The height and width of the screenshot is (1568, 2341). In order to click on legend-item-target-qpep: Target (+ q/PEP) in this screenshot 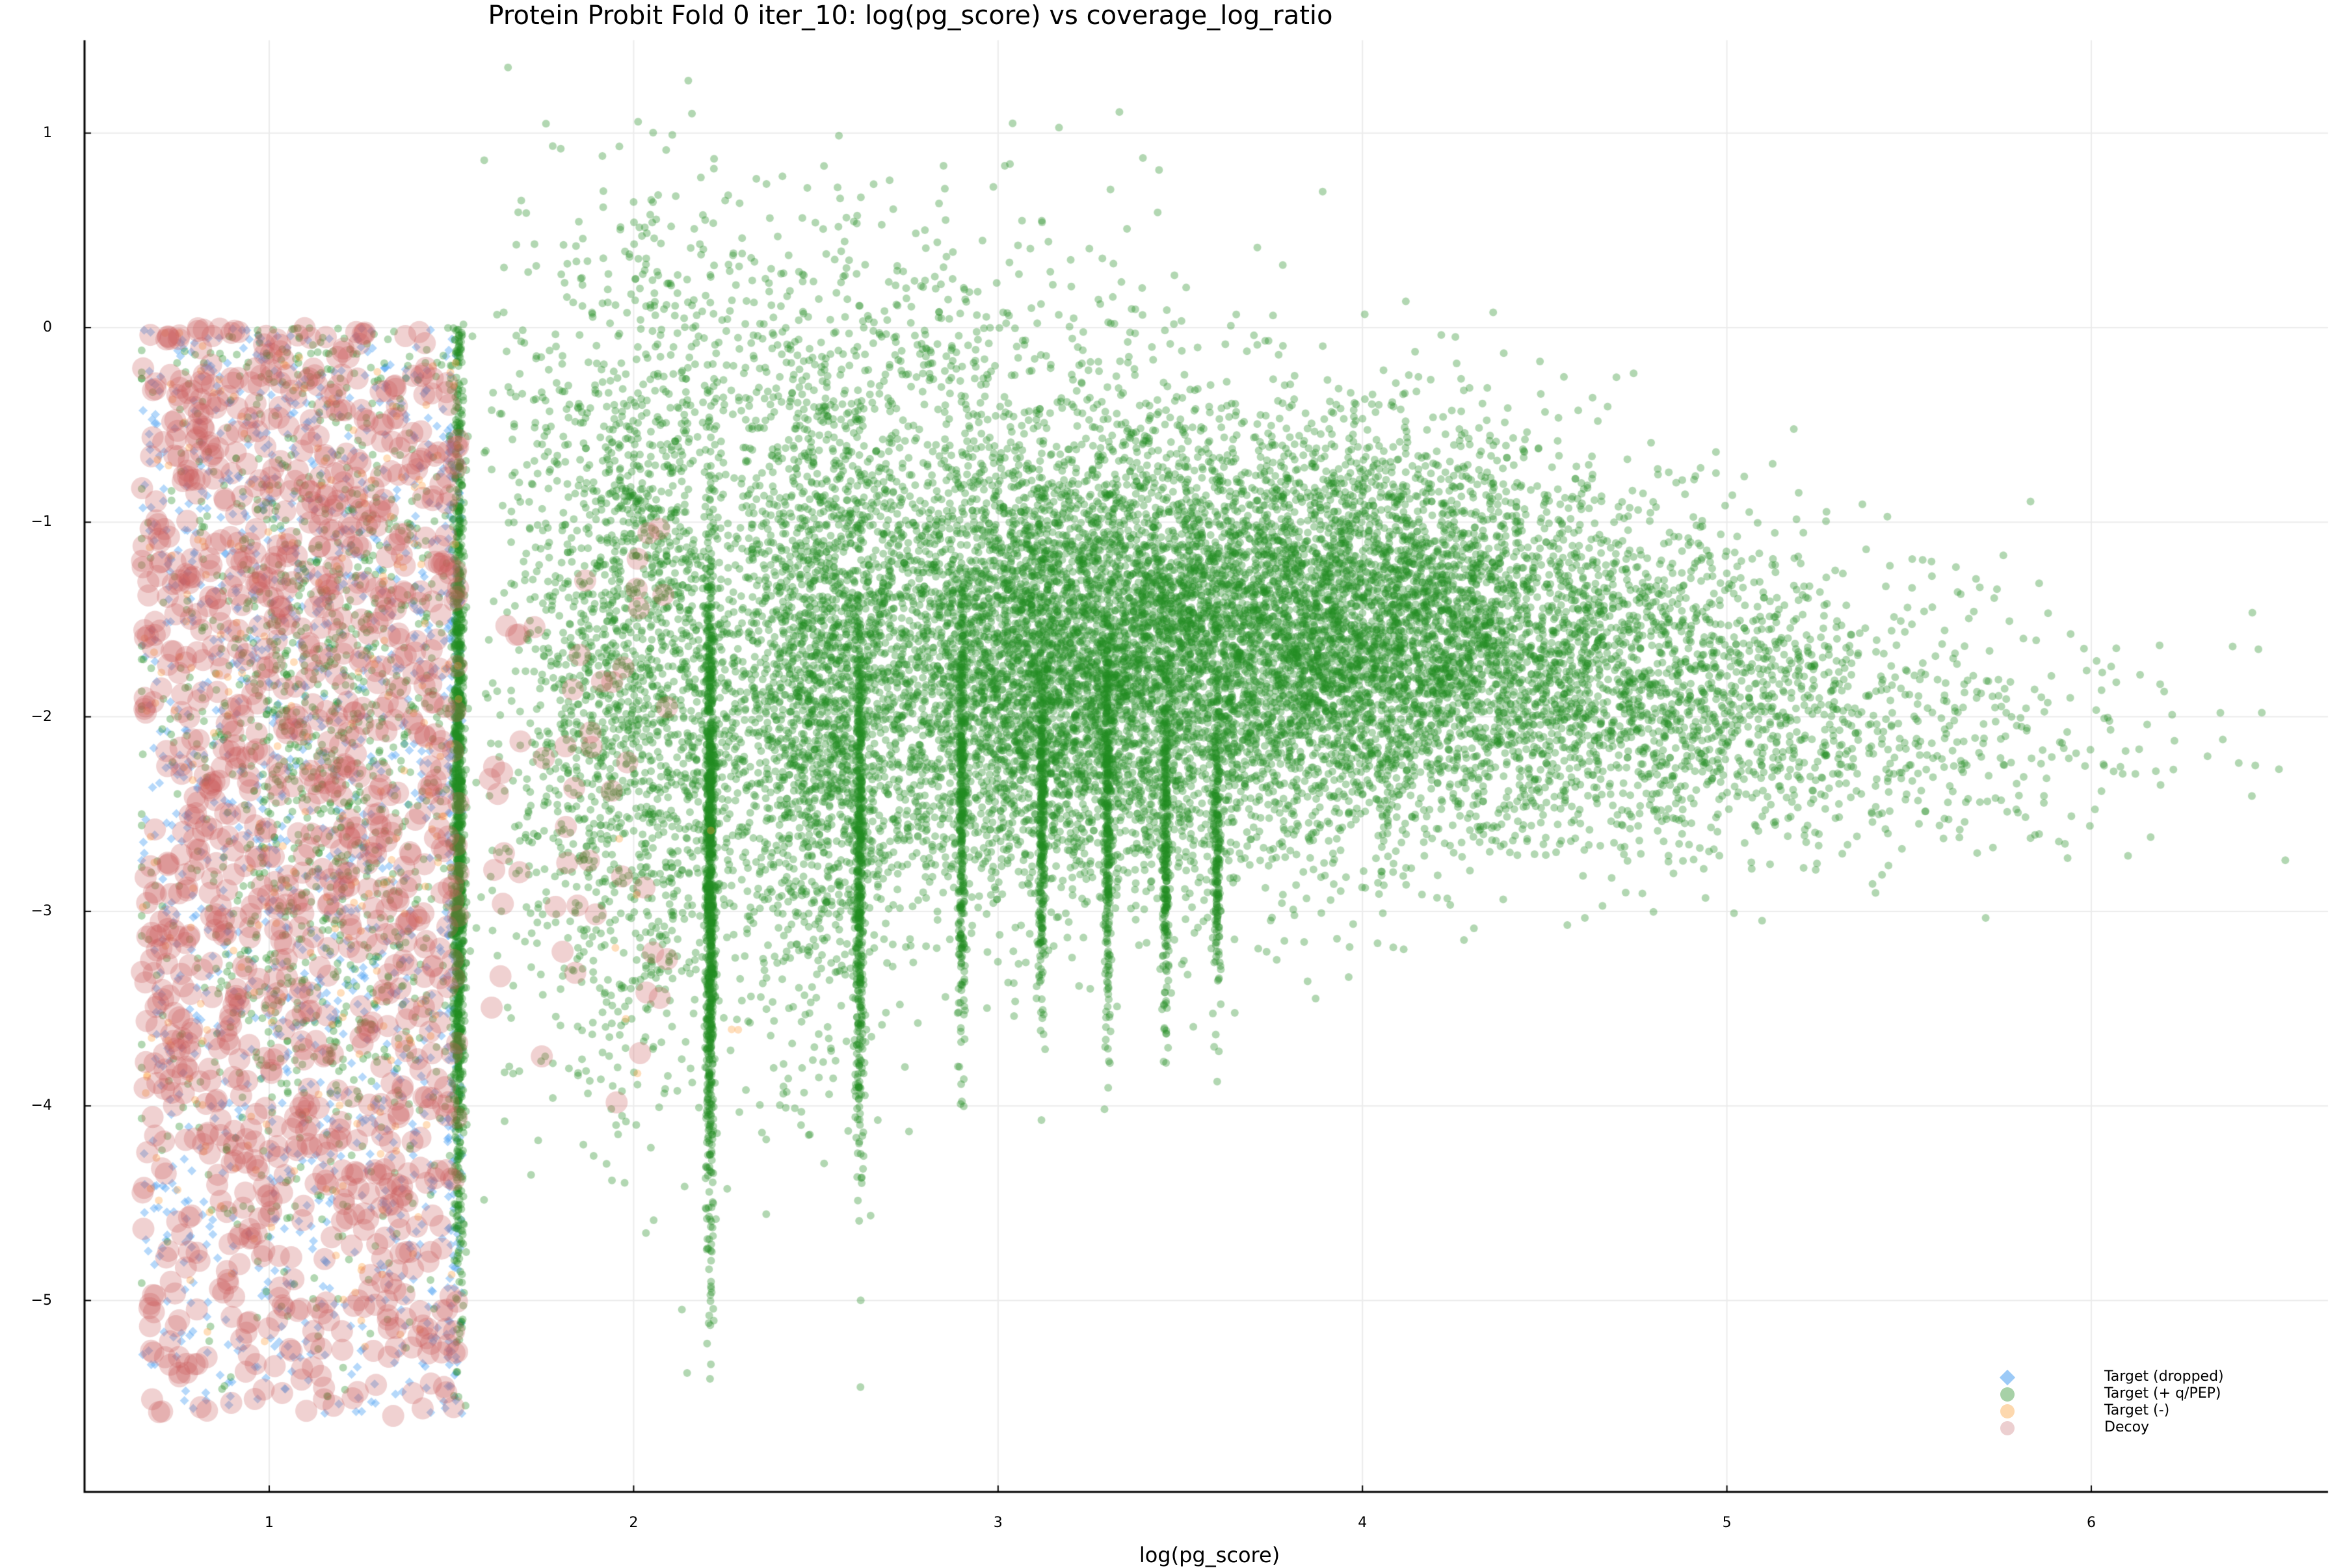, I will do `click(2120, 1394)`.